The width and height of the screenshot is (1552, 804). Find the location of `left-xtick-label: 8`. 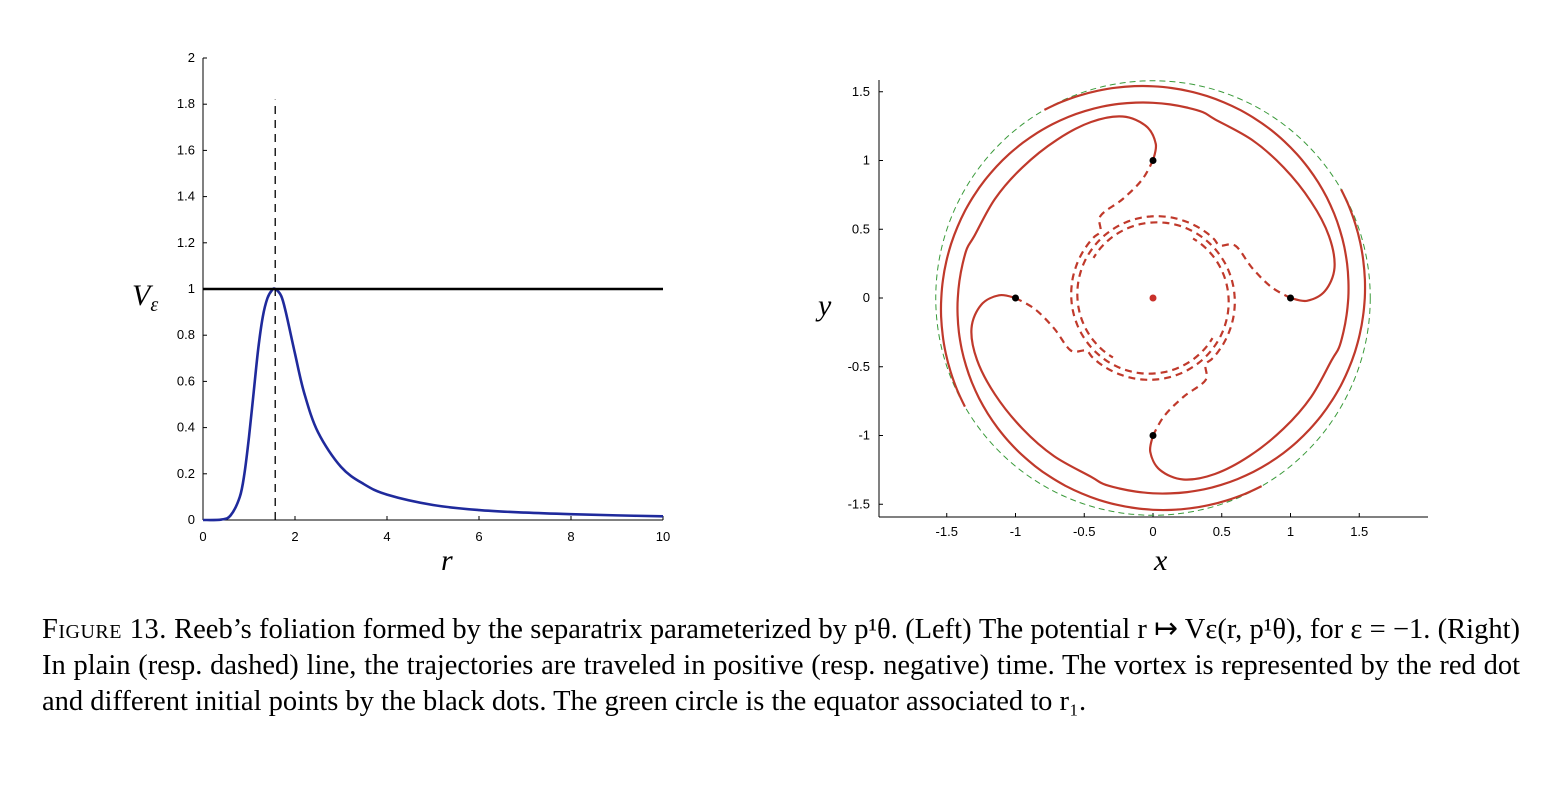

left-xtick-label: 8 is located at coordinates (570, 536).